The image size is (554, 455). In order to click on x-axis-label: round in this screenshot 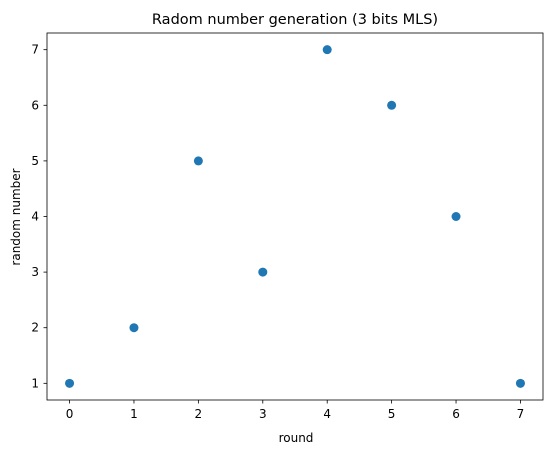, I will do `click(296, 438)`.